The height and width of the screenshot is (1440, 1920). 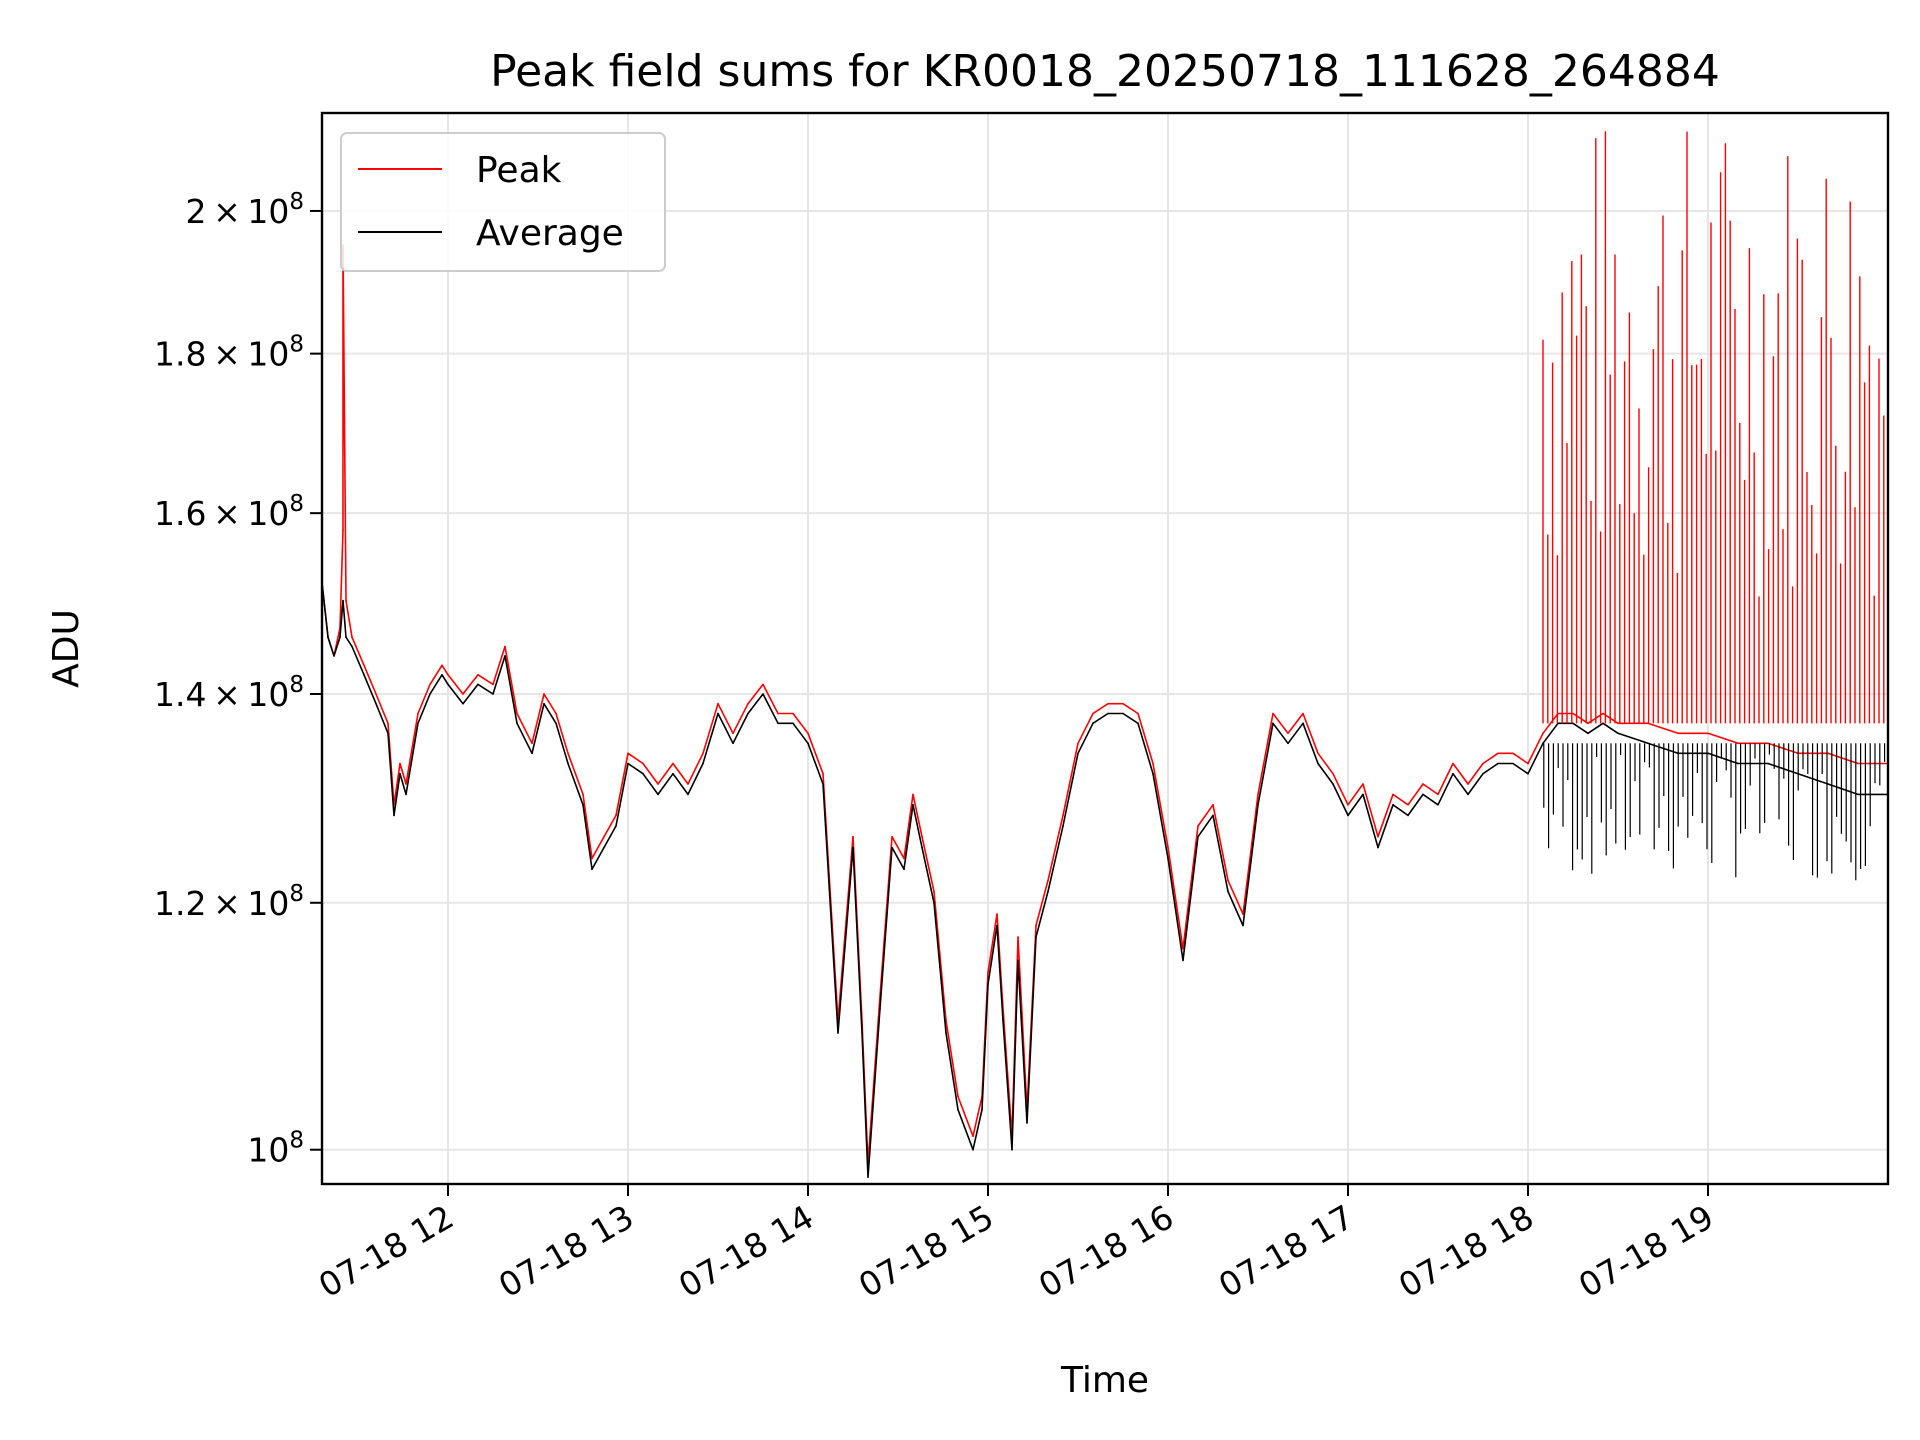 What do you see at coordinates (926, 1251) in the screenshot?
I see `x-tick-label: 07-18 15` at bounding box center [926, 1251].